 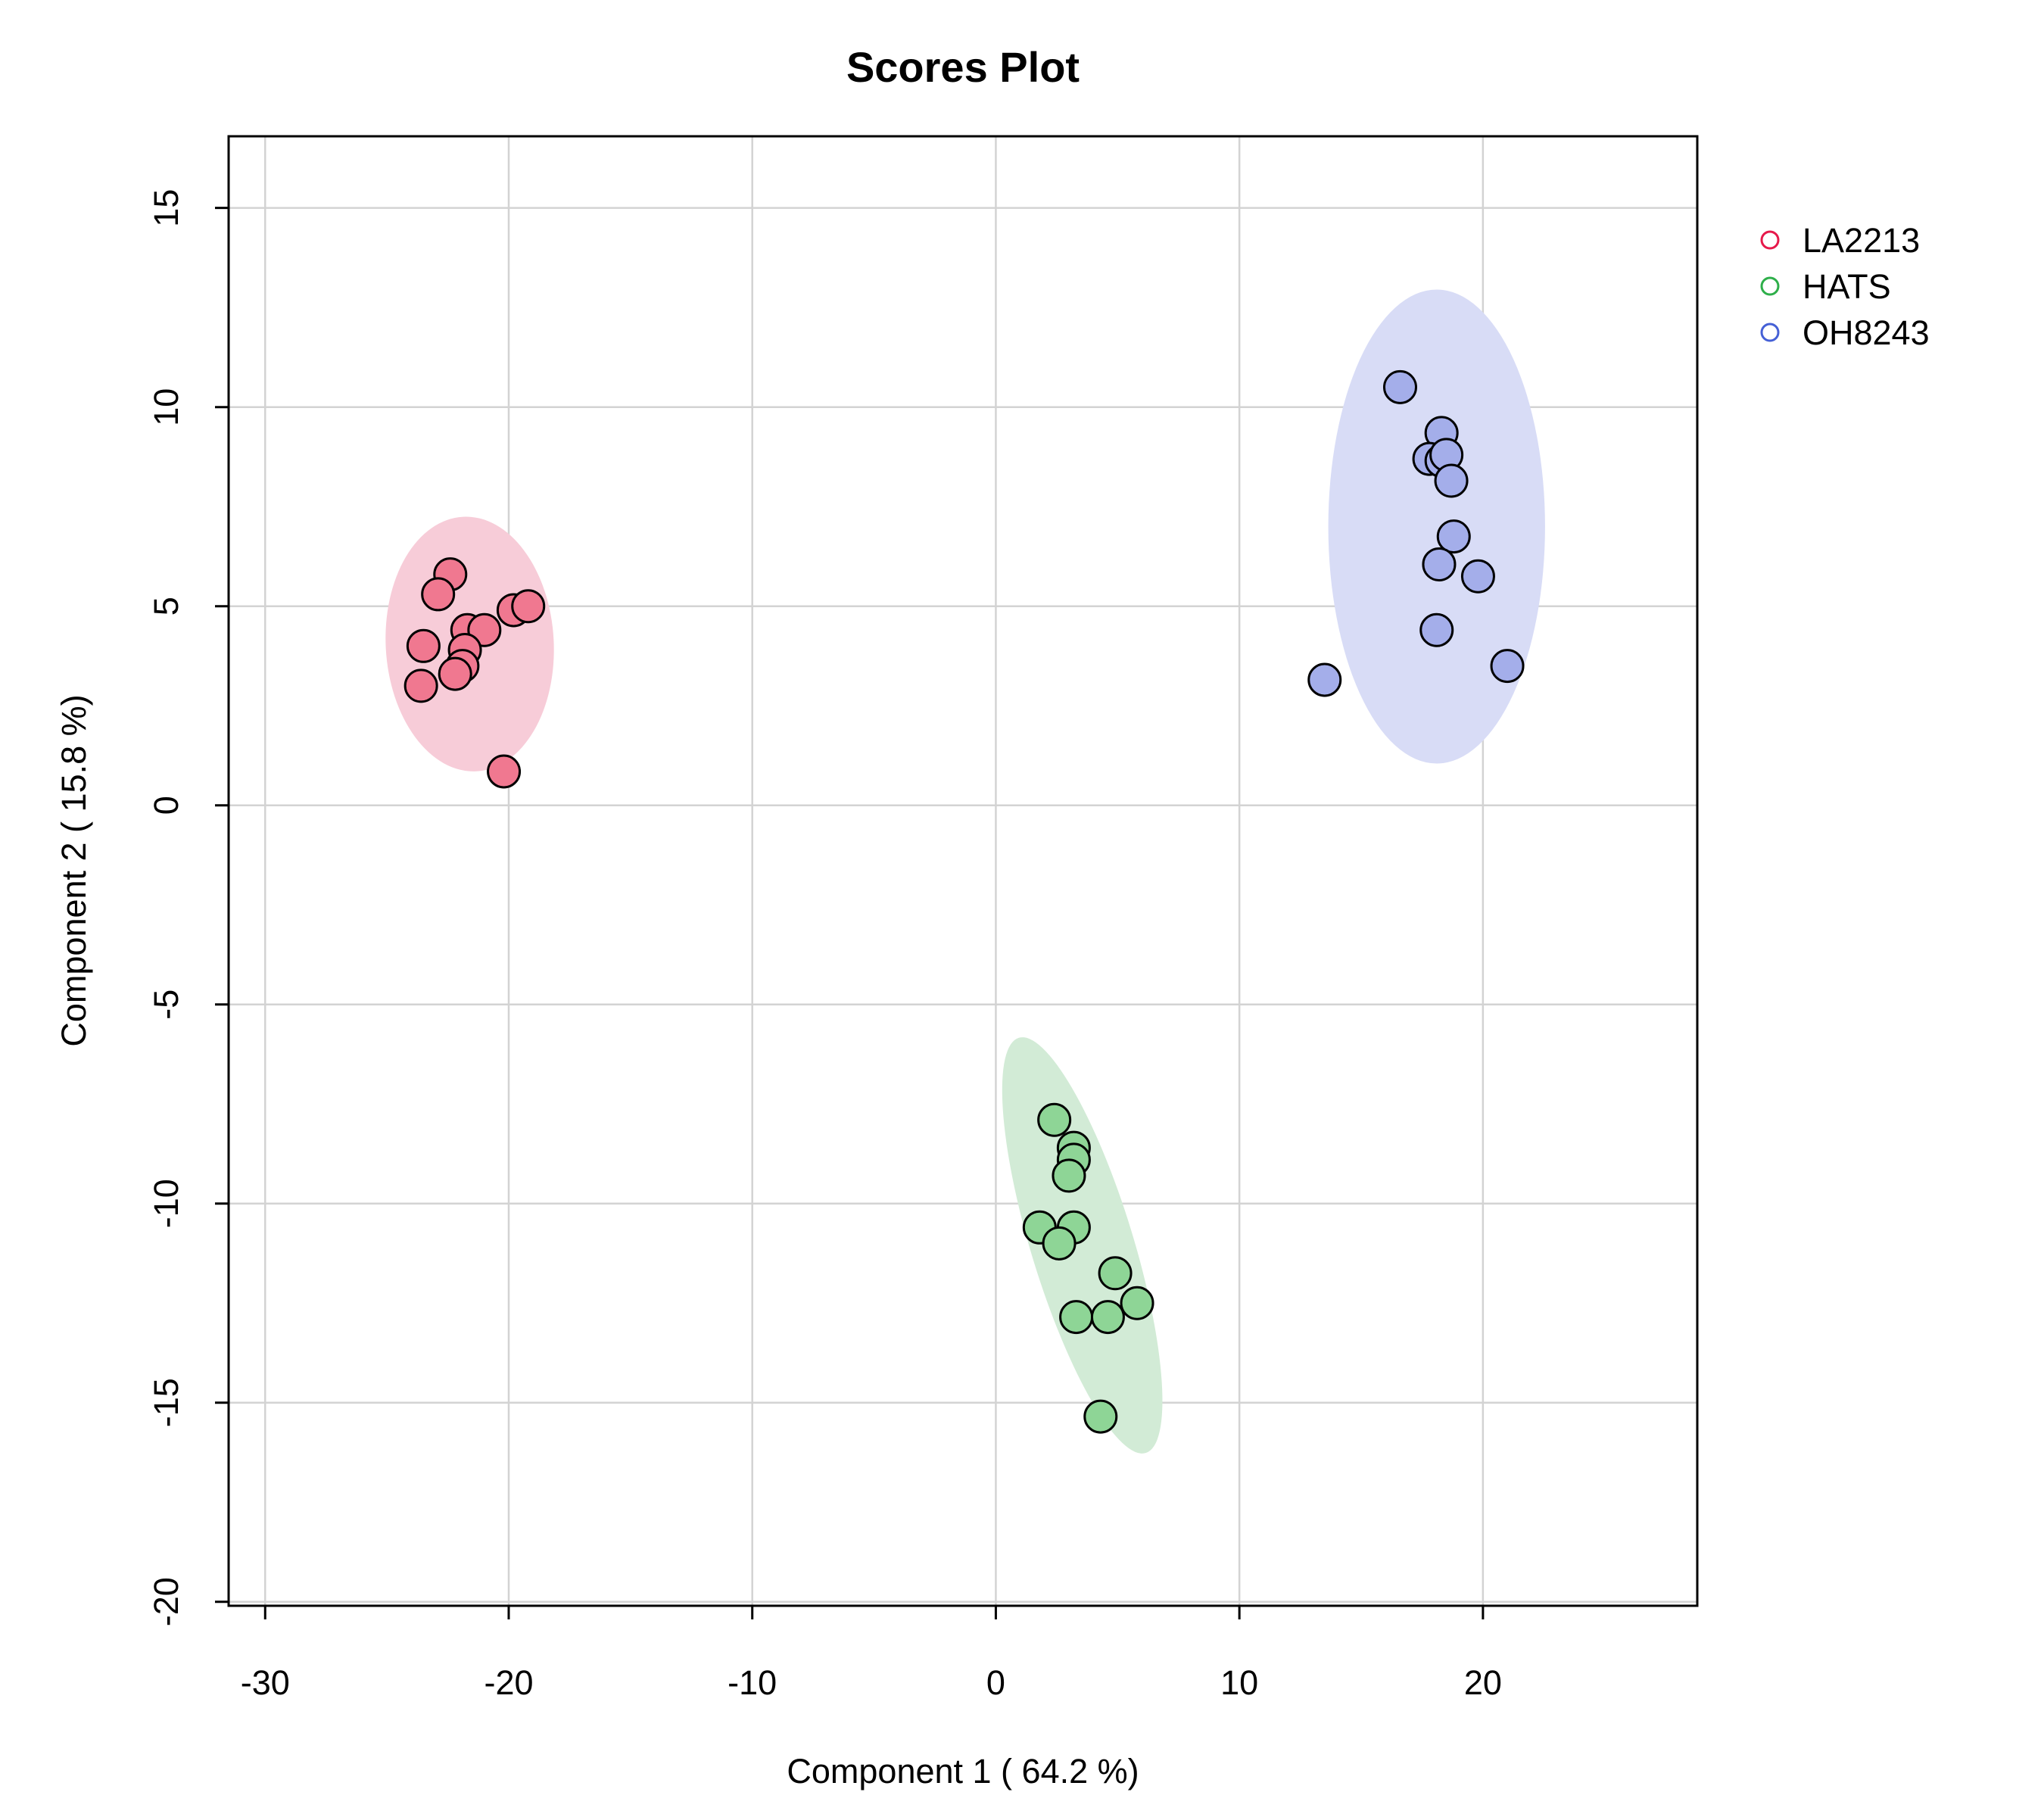 I want to click on legend-label: HATS, so click(x=1847, y=286).